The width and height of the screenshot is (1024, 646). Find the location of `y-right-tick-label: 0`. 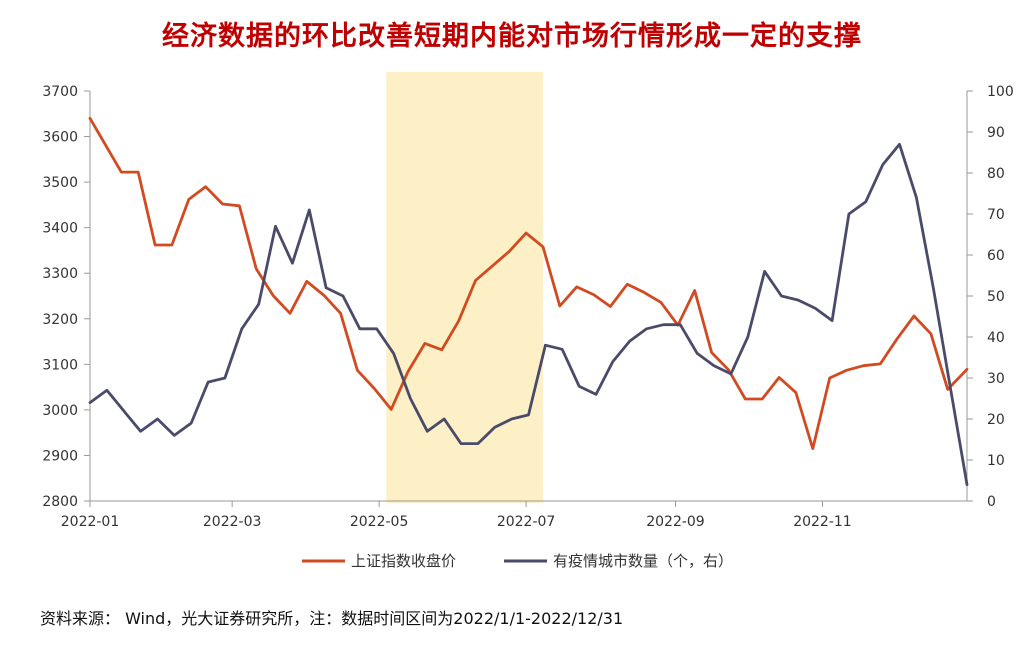

y-right-tick-label: 0 is located at coordinates (991, 502).